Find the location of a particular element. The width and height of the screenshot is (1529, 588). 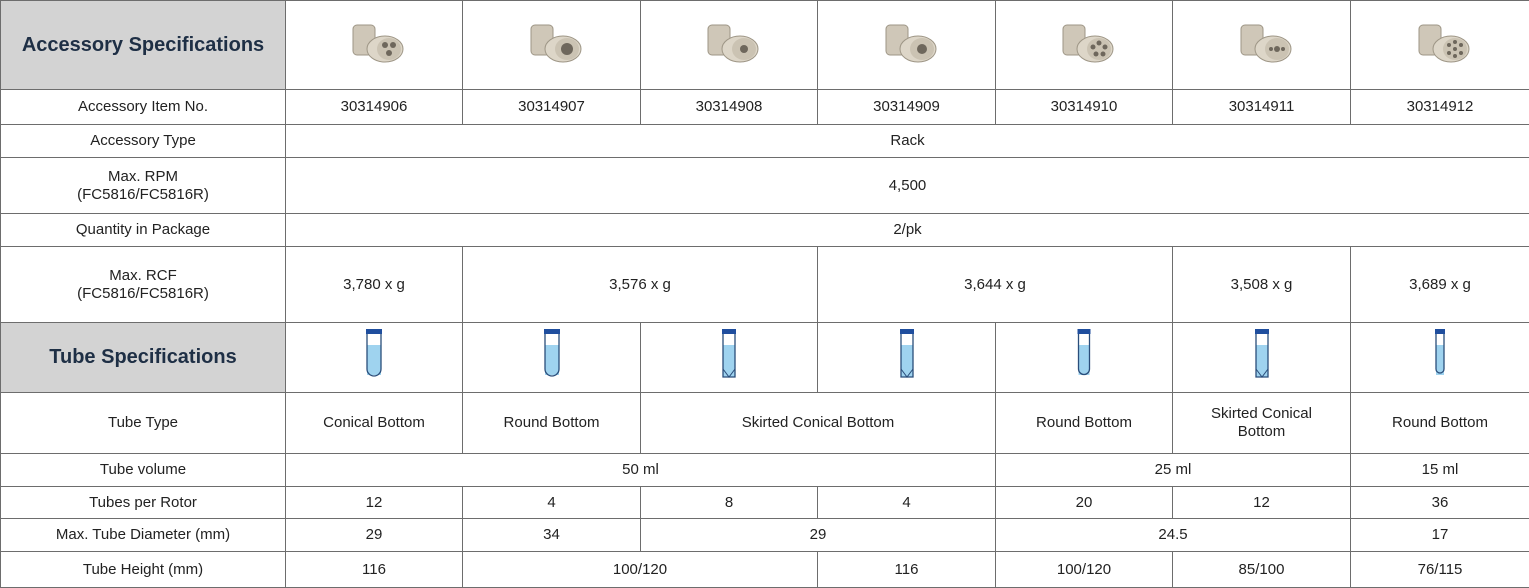

row-label: Accessory Specifications is located at coordinates (143, 45).